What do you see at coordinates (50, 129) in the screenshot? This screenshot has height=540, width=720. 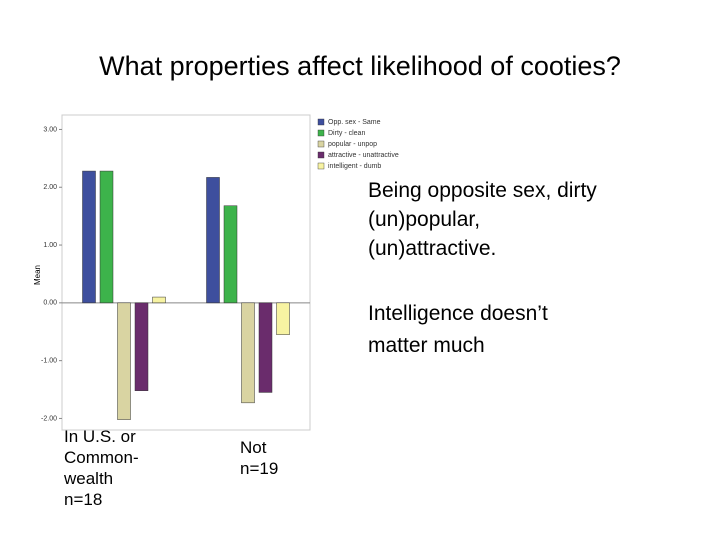 I see `y-tick-label: 3.00` at bounding box center [50, 129].